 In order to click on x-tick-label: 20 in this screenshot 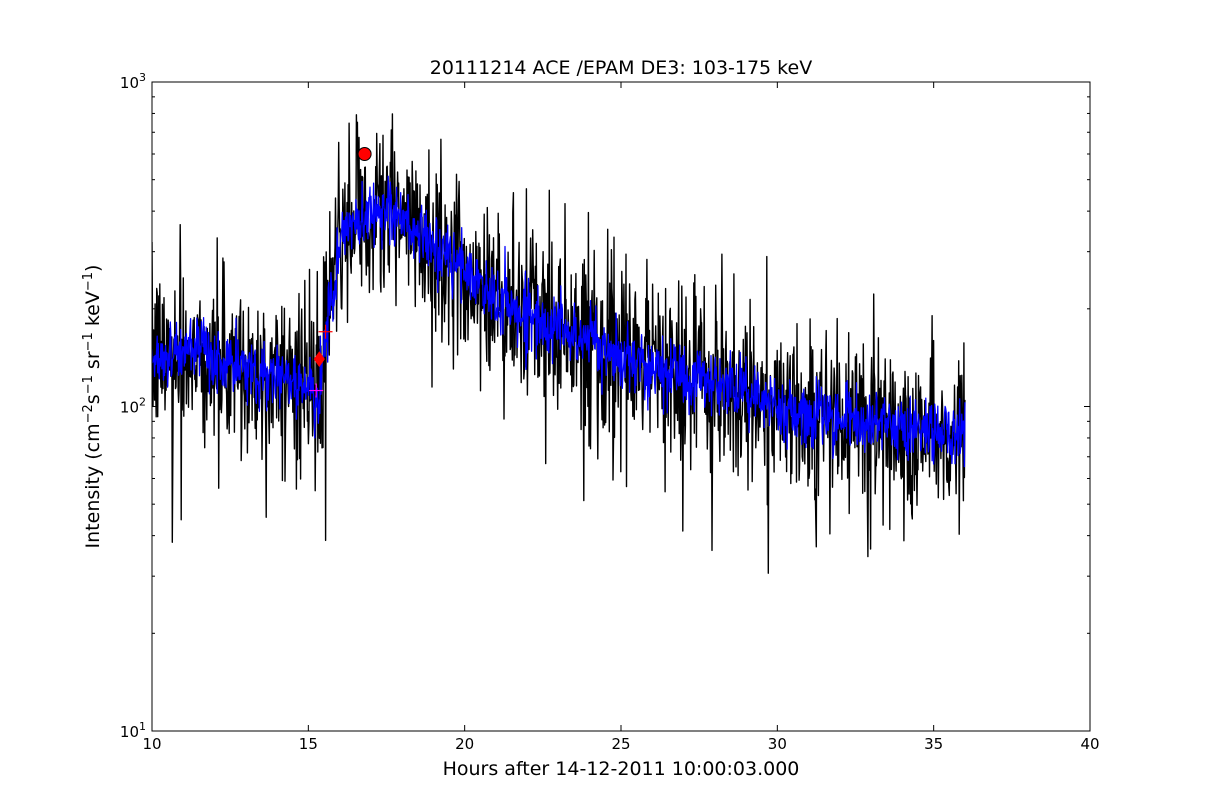, I will do `click(464, 744)`.